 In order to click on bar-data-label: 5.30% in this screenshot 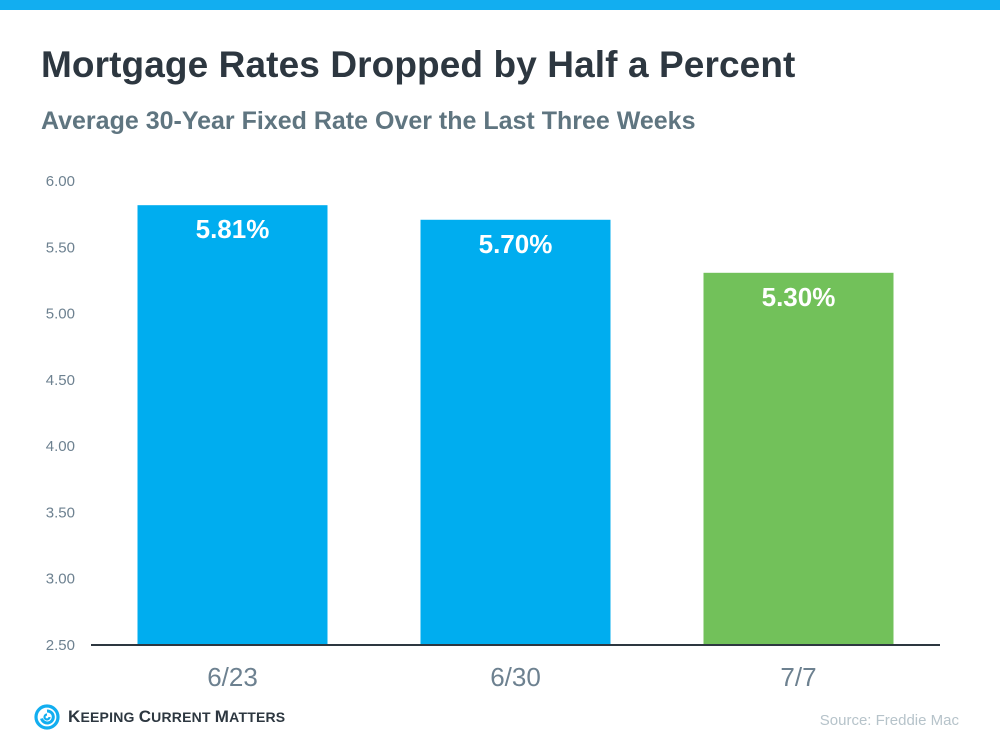, I will do `click(799, 297)`.